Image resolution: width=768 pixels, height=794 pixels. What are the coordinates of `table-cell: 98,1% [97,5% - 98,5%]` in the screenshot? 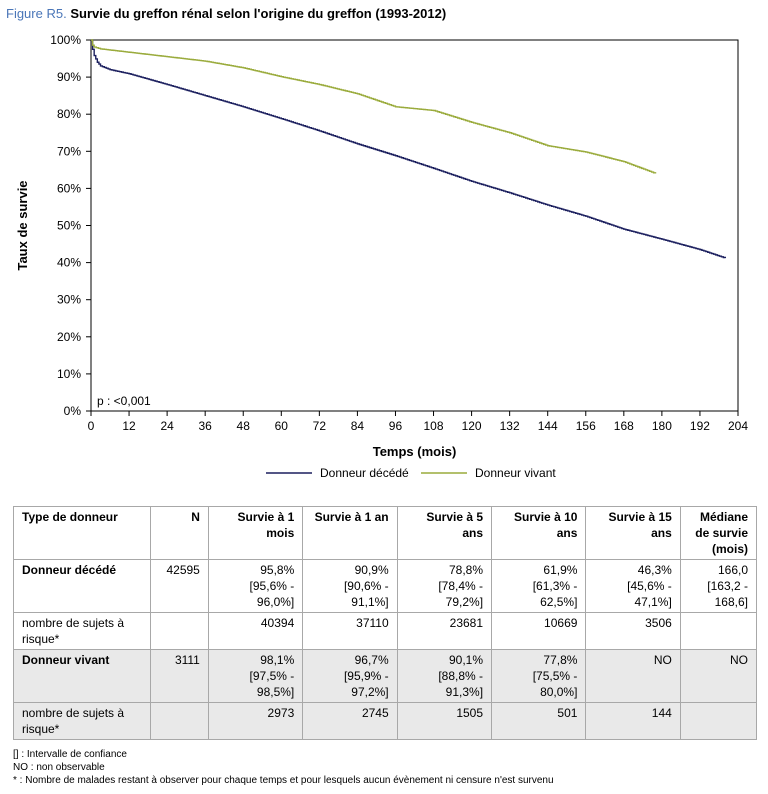 It's located at (255, 676).